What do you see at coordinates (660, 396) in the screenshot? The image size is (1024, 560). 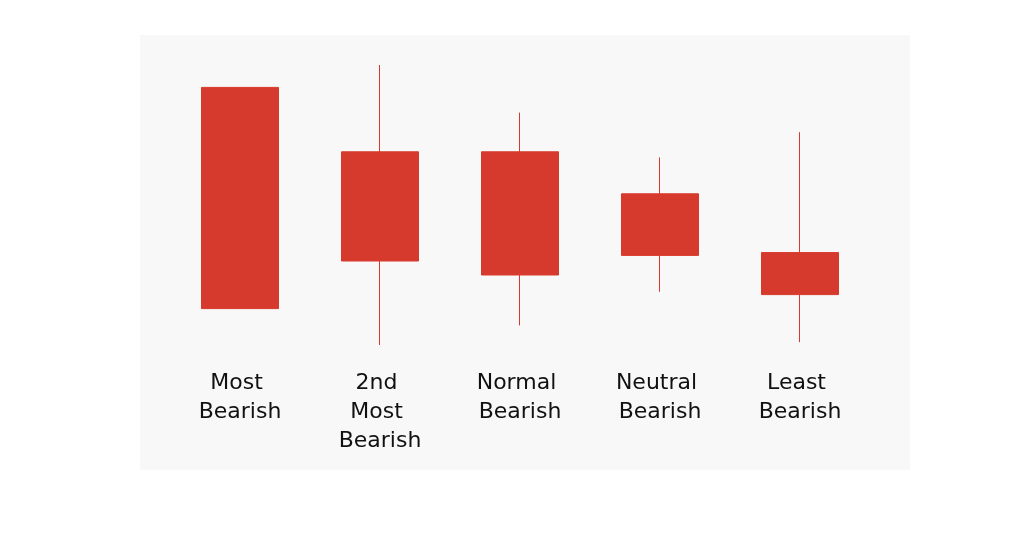 I see `x-tick-label: Neutral Bearish` at bounding box center [660, 396].